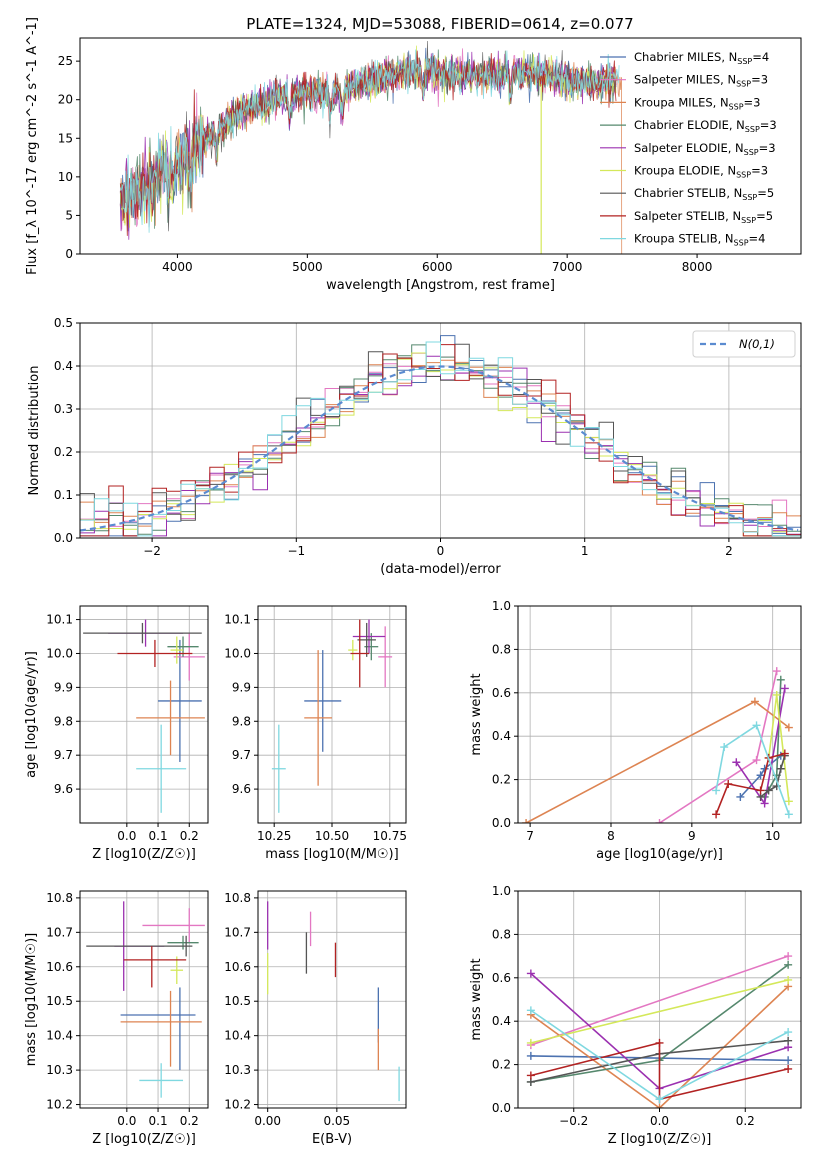 This screenshot has height=1170, width=819. What do you see at coordinates (336, 1121) in the screenshot?
I see `x-tick-label: 0.05` at bounding box center [336, 1121].